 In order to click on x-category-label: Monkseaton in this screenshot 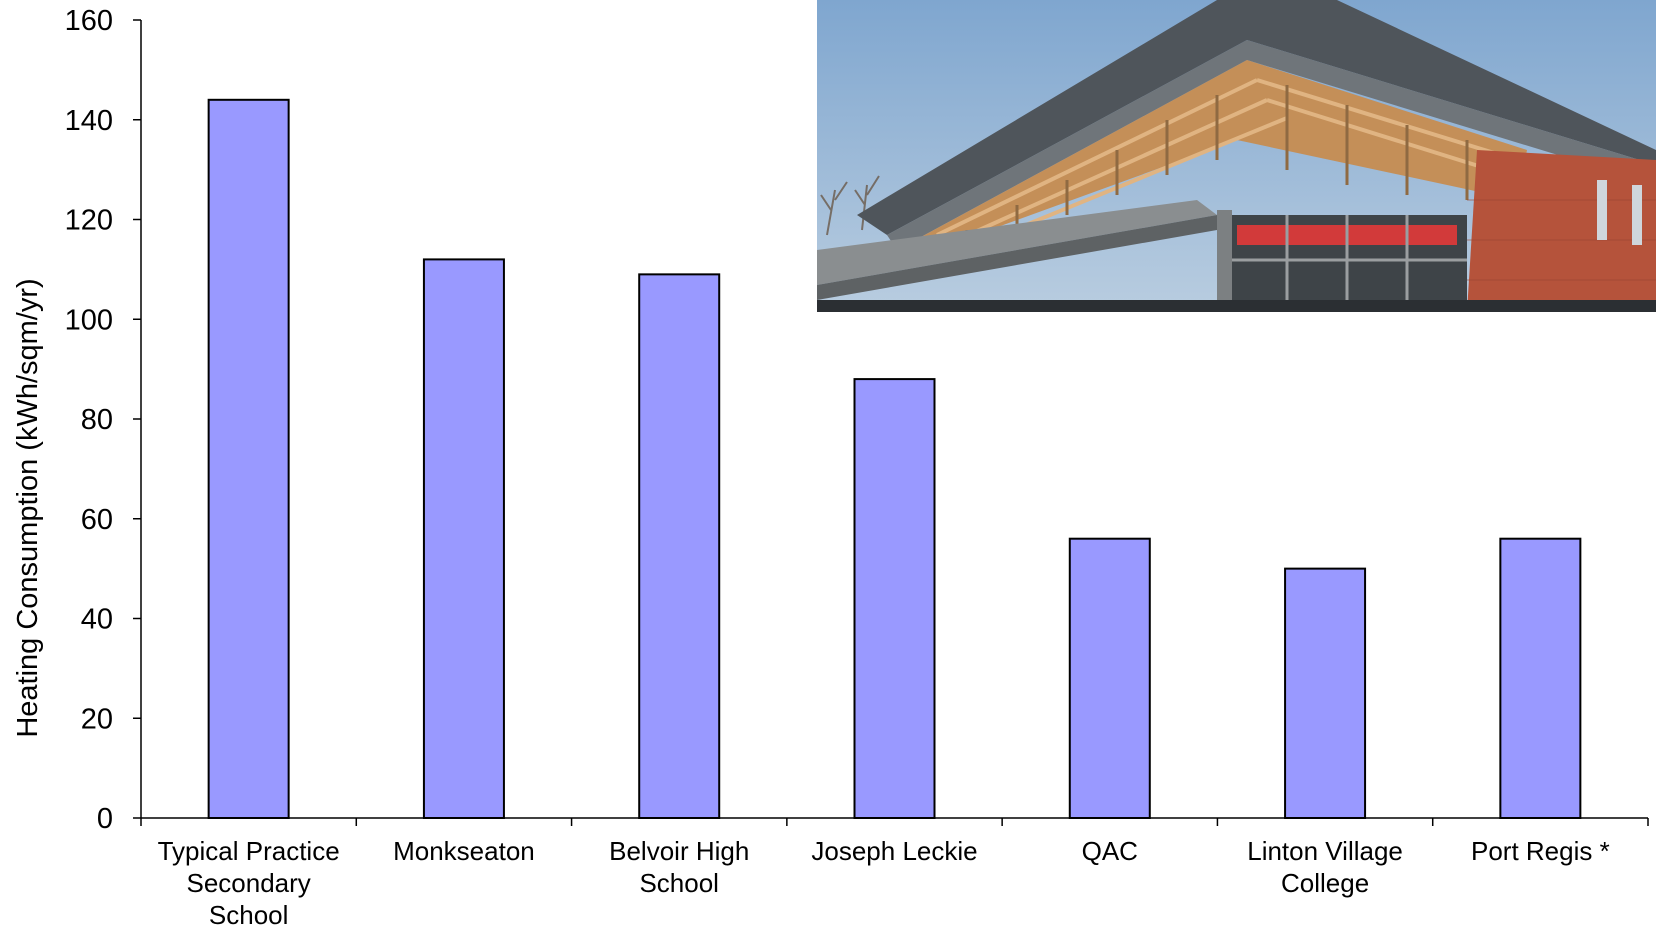, I will do `click(464, 851)`.